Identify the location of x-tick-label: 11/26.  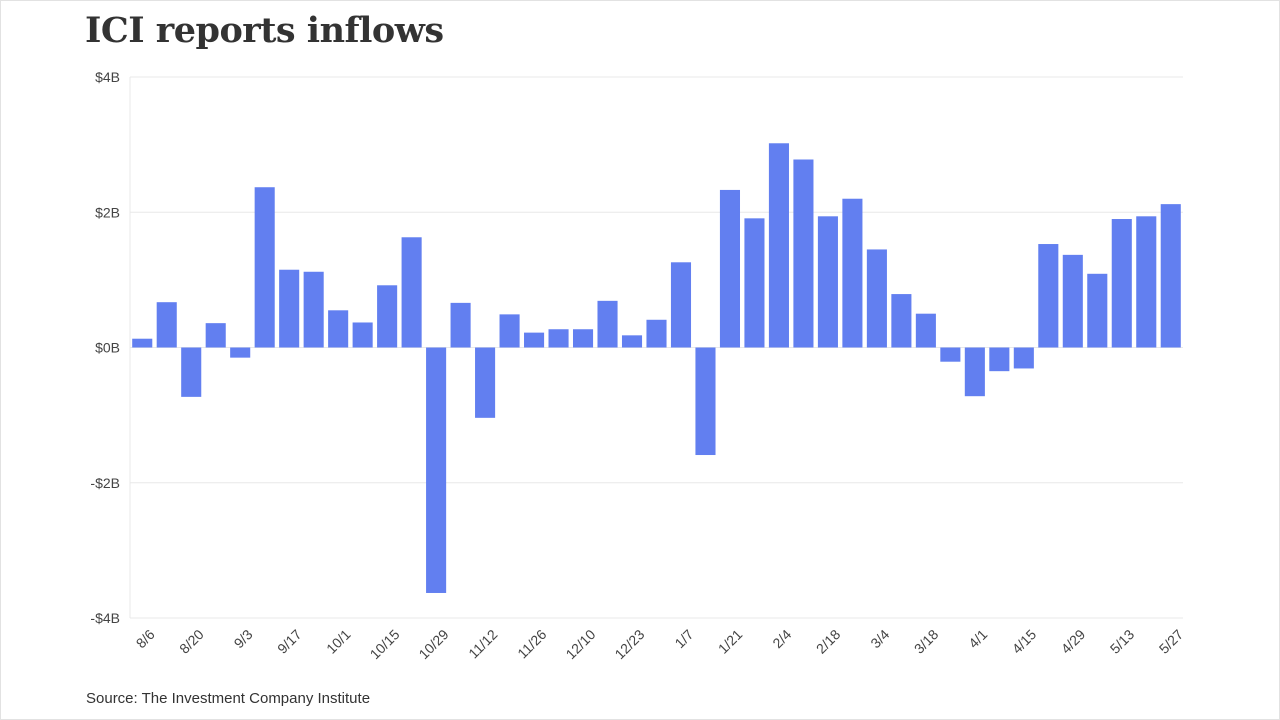
(532, 644).